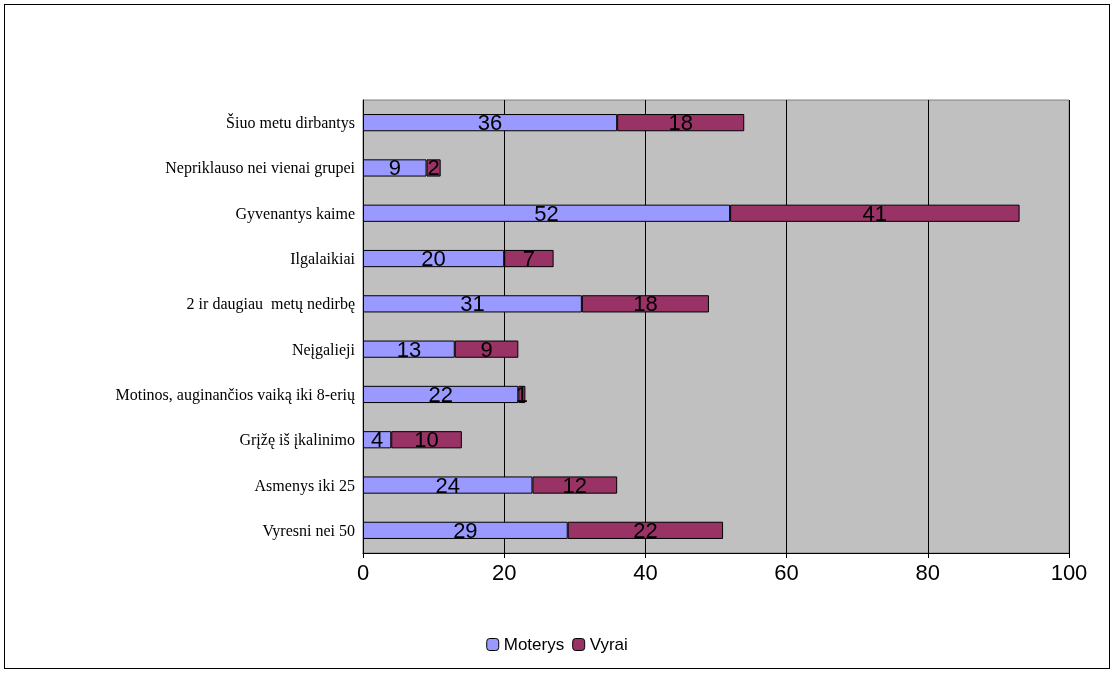 This screenshot has height=675, width=1116. I want to click on data-label: 31, so click(472, 304).